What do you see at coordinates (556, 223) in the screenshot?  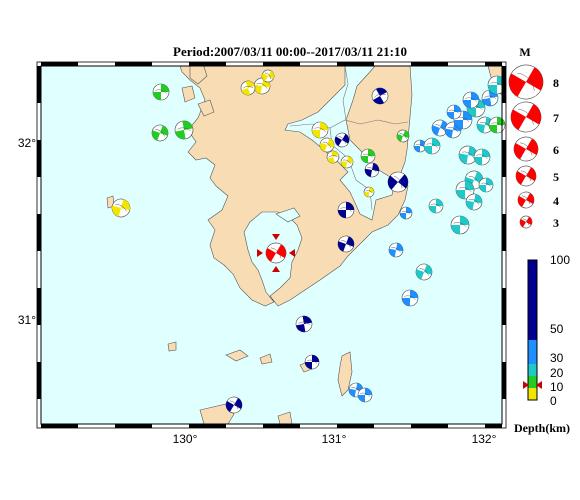 I see `magnitude-scale-label: 3` at bounding box center [556, 223].